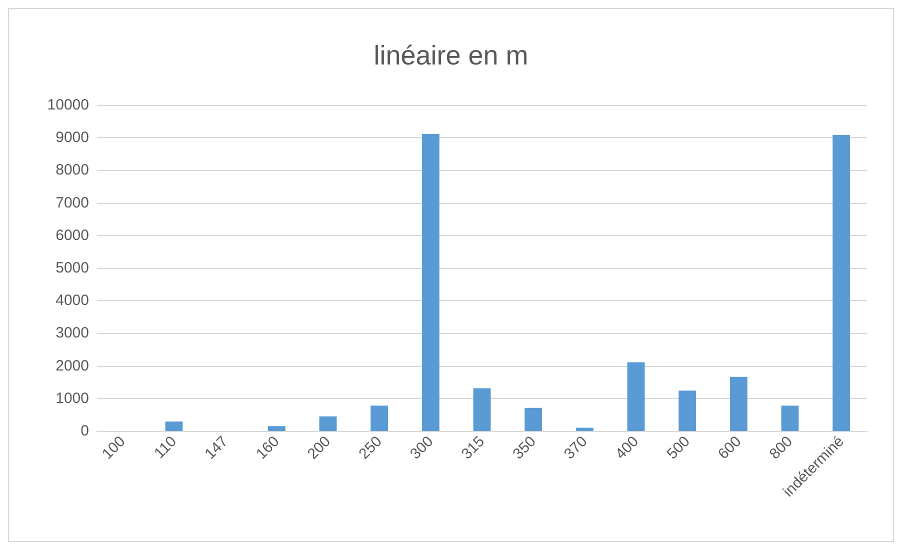  I want to click on y-tick-label: 5000, so click(72, 268).